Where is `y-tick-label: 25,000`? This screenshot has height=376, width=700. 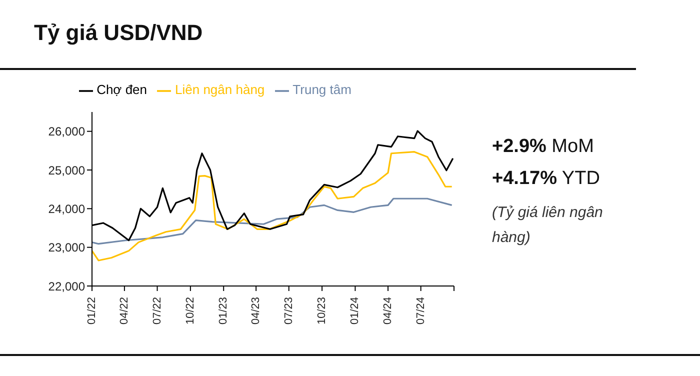 y-tick-label: 25,000 is located at coordinates (67, 170).